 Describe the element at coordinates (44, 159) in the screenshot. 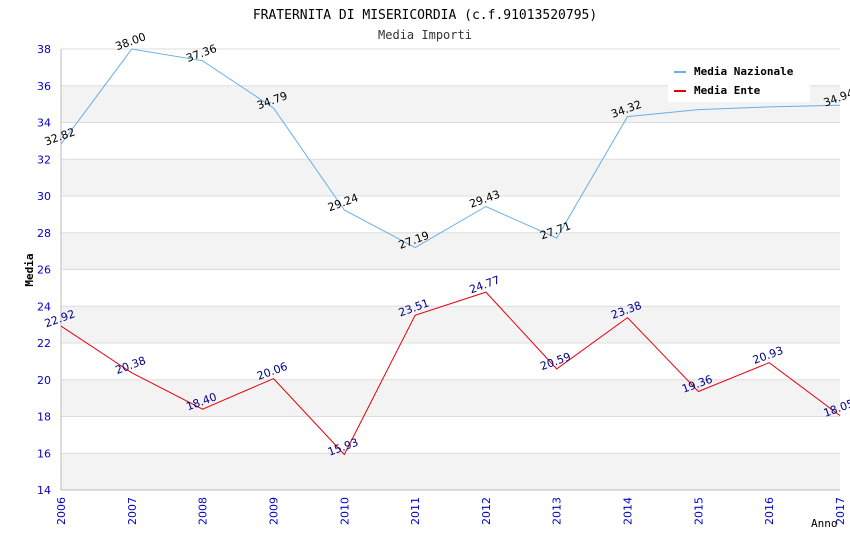

I see `y-tick-label: 32` at that location.